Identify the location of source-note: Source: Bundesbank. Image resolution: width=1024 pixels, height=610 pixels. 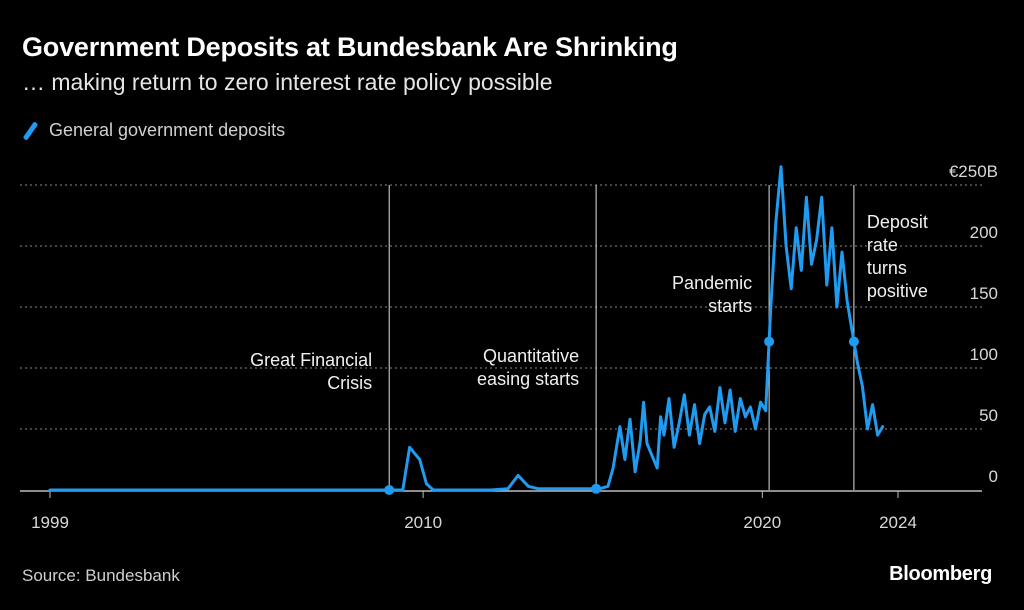
(101, 575).